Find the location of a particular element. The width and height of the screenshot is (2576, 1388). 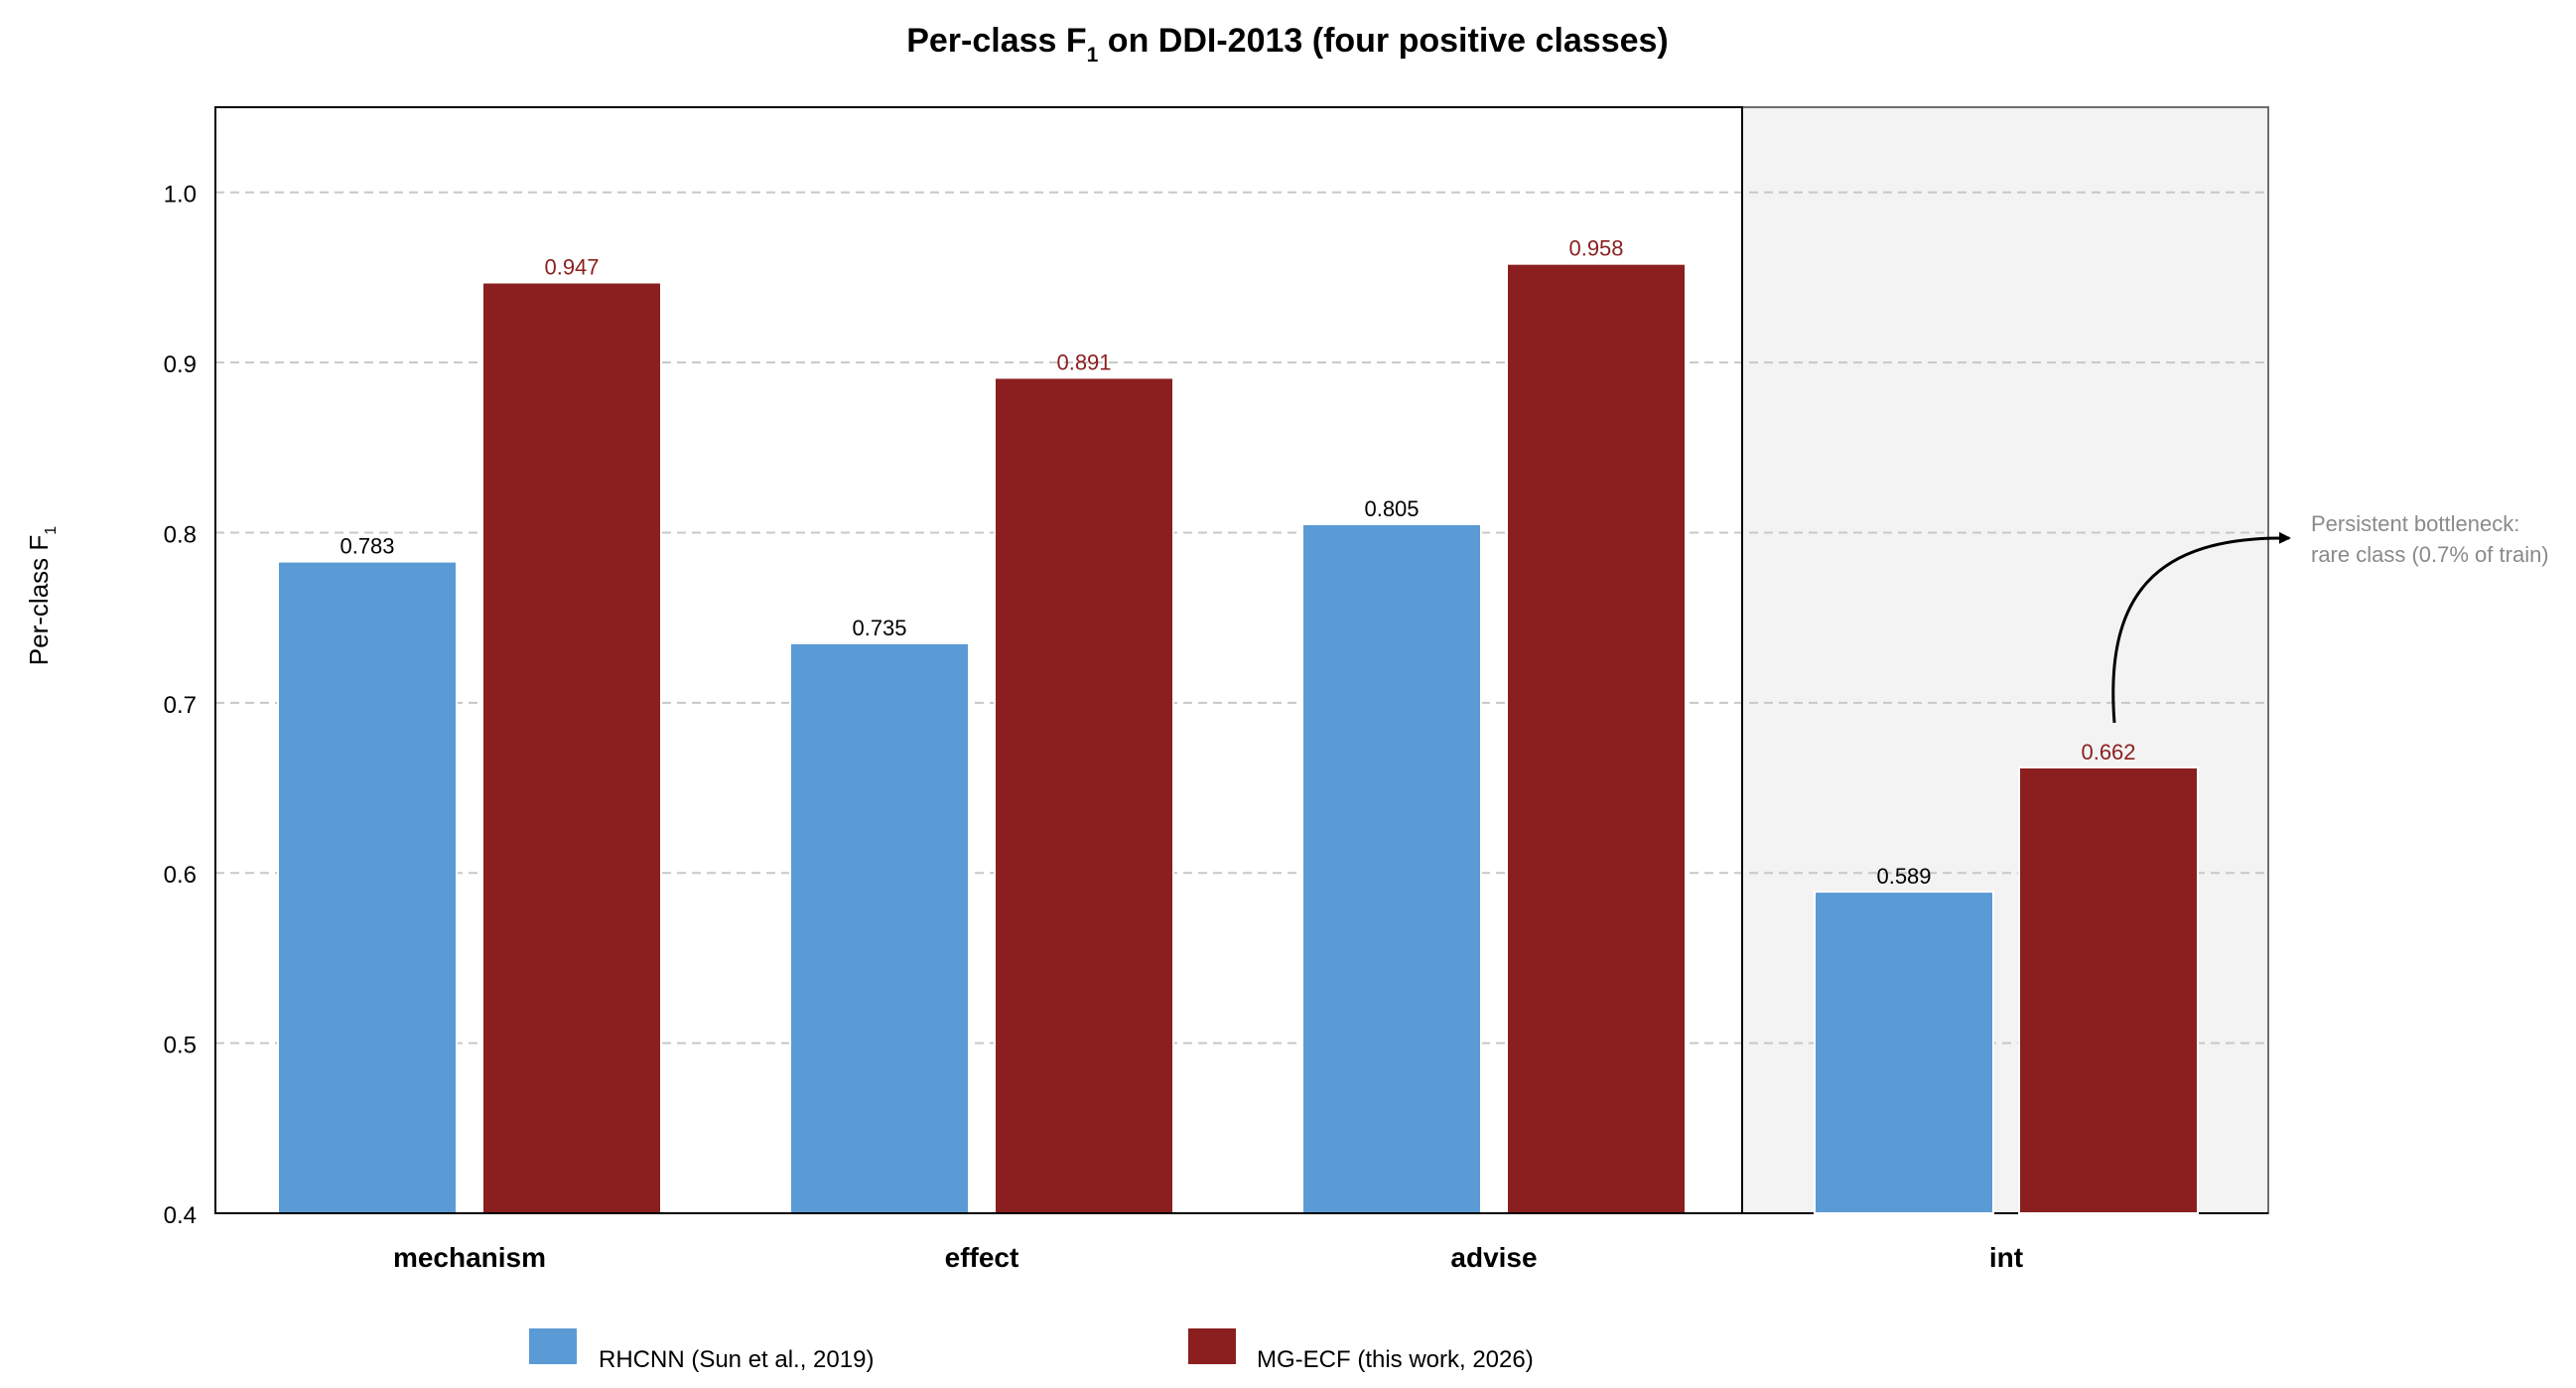

data-label-rhcnn-mechanism: 0.783 is located at coordinates (366, 546).